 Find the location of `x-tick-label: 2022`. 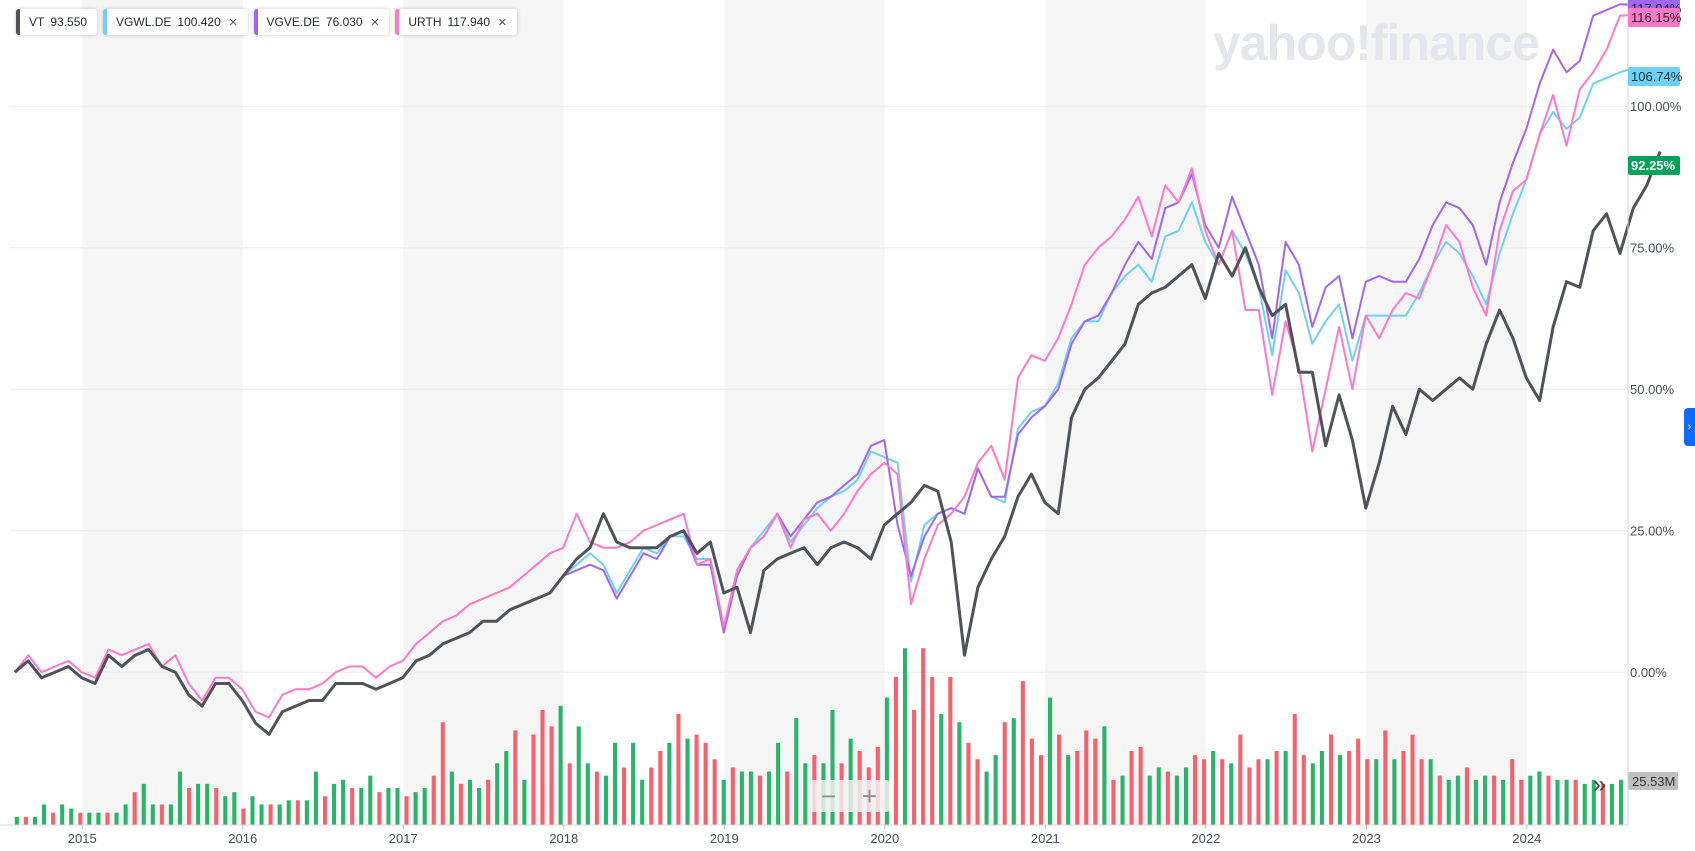

x-tick-label: 2022 is located at coordinates (1205, 838).